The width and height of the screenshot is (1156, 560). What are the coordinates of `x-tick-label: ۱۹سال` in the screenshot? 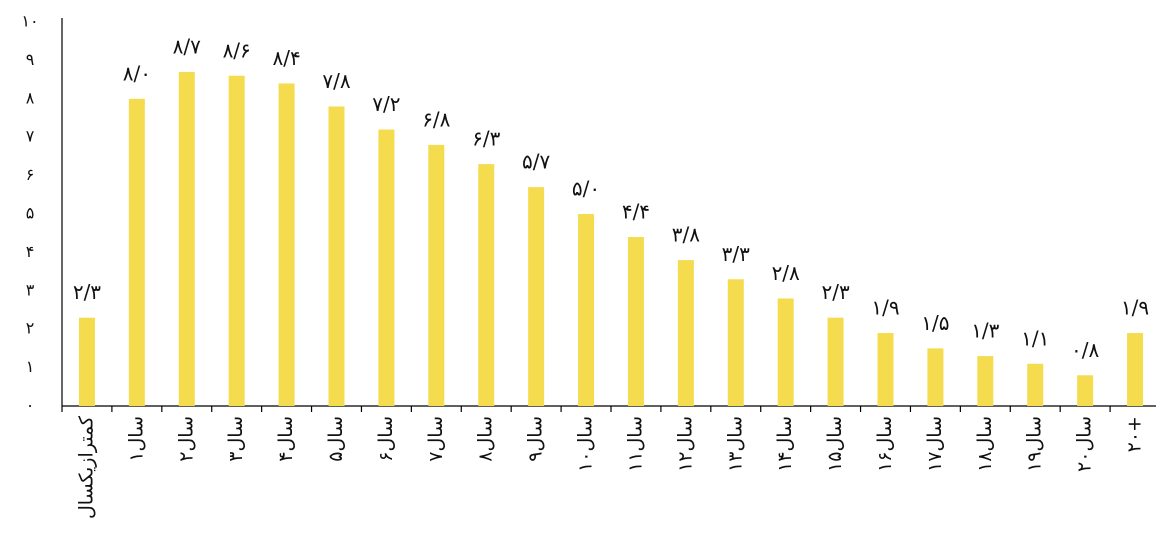 It's located at (1035, 444).